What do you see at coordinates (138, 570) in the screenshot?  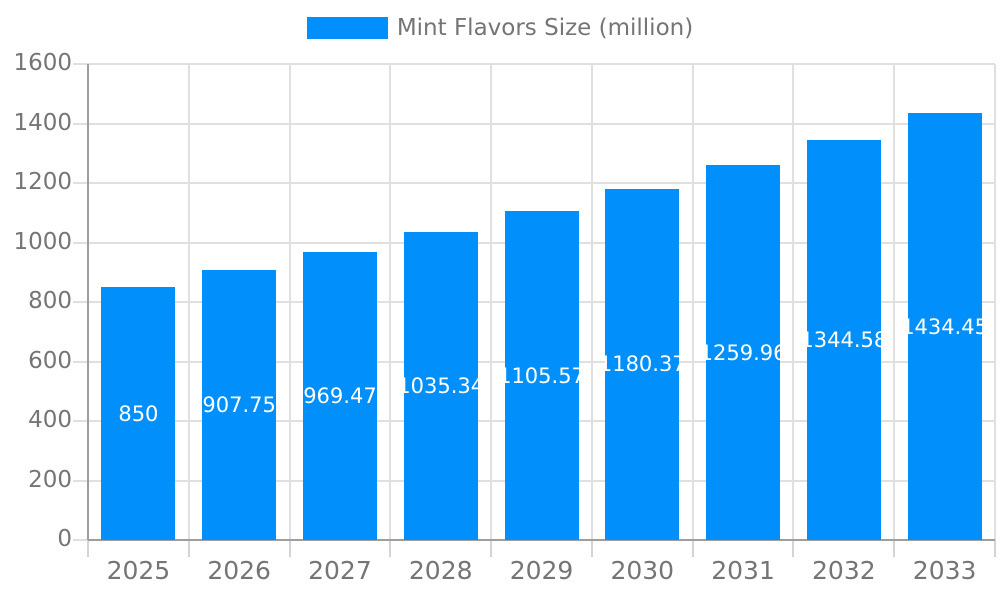 I see `x-axis-label-2025: 2025` at bounding box center [138, 570].